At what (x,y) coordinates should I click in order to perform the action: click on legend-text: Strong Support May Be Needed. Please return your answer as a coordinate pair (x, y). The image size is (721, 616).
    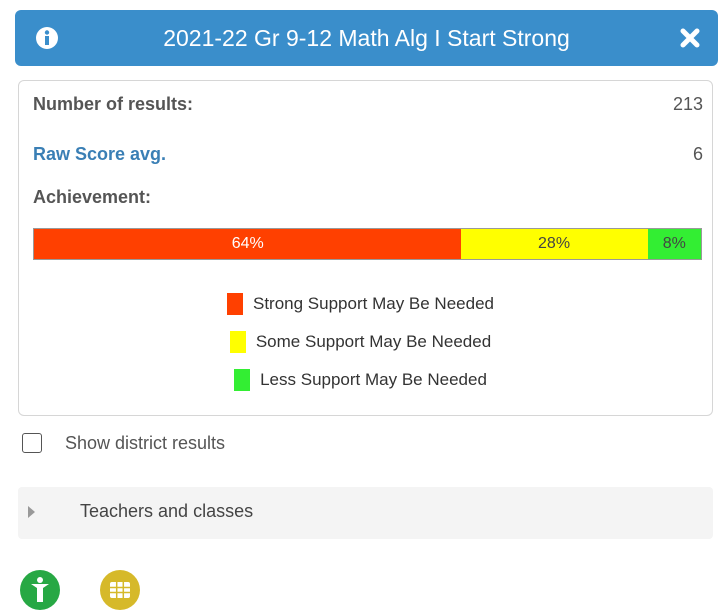
    Looking at the image, I should click on (373, 303).